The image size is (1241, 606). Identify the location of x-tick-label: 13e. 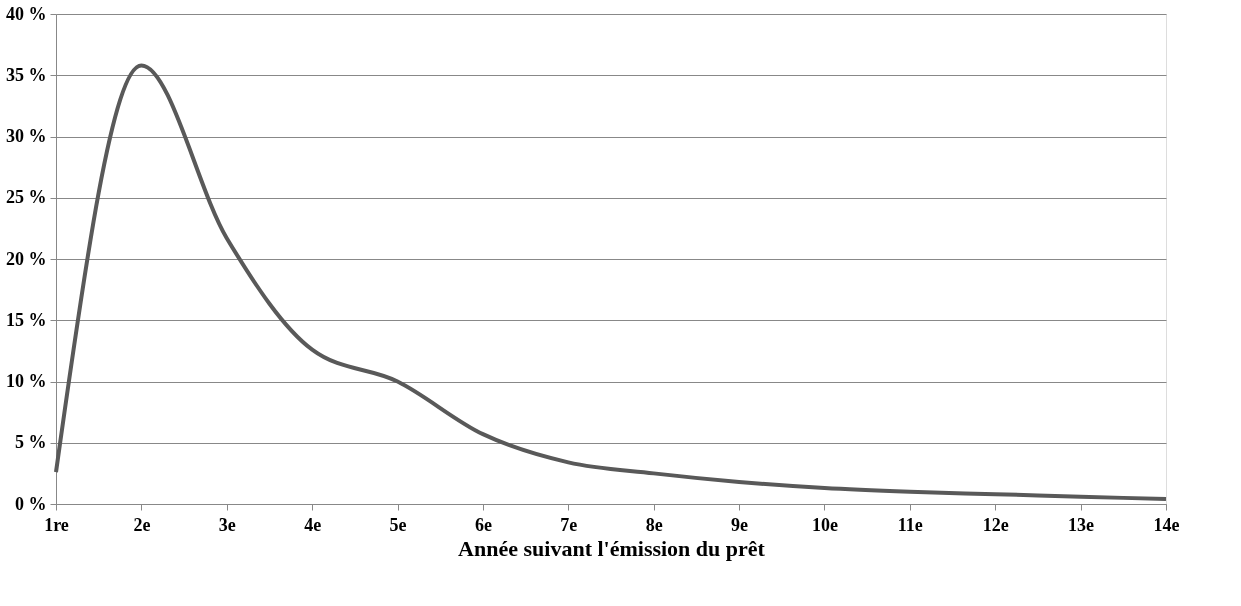
(1081, 524).